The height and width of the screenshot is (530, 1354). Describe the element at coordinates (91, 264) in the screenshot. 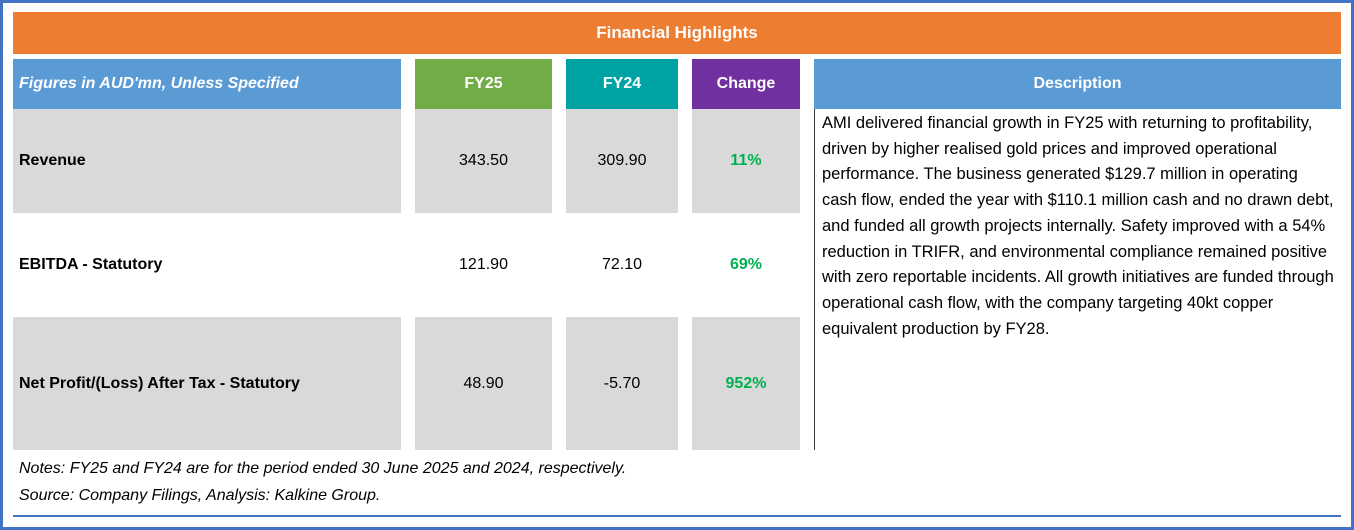

I see `row-label-ebitda: EBITDA - Statutory` at that location.